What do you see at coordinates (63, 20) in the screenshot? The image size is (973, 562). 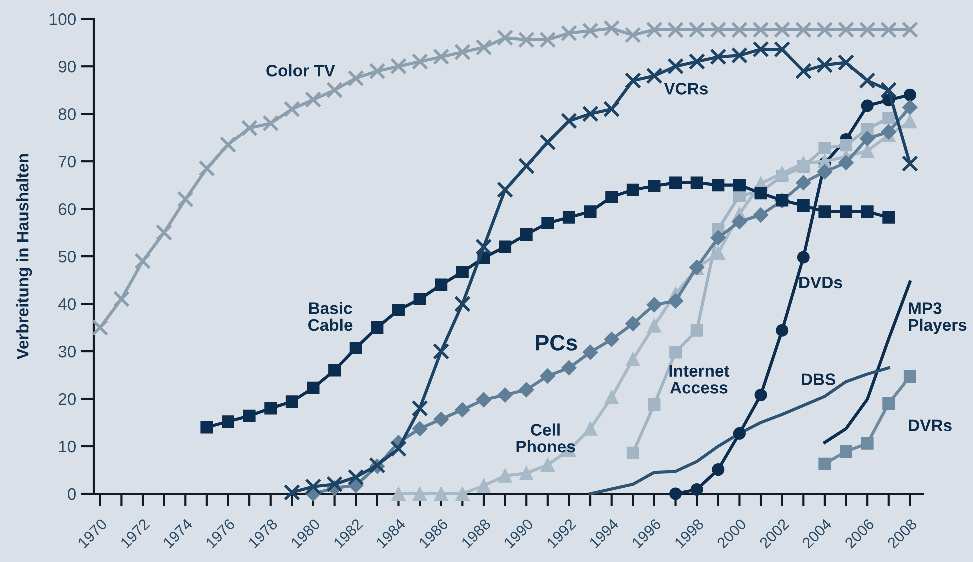 I see `y-tick-label: 100` at bounding box center [63, 20].